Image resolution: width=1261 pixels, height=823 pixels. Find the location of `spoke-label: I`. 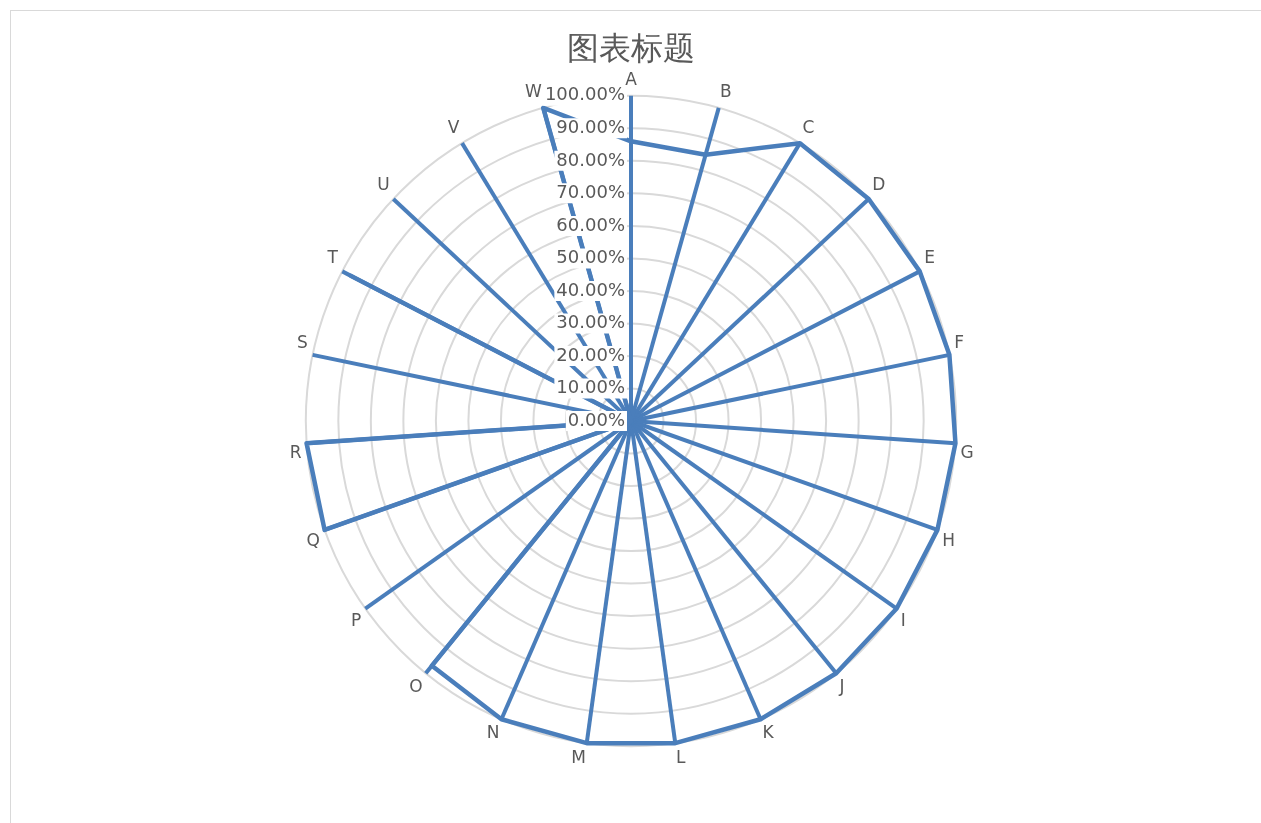

spoke-label: I is located at coordinates (903, 620).